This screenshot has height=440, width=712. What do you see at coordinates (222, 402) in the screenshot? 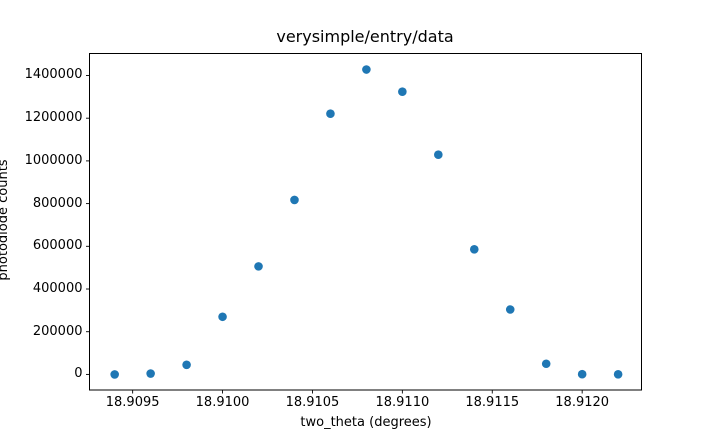
I see `x-tick-label: 18.9100` at bounding box center [222, 402].